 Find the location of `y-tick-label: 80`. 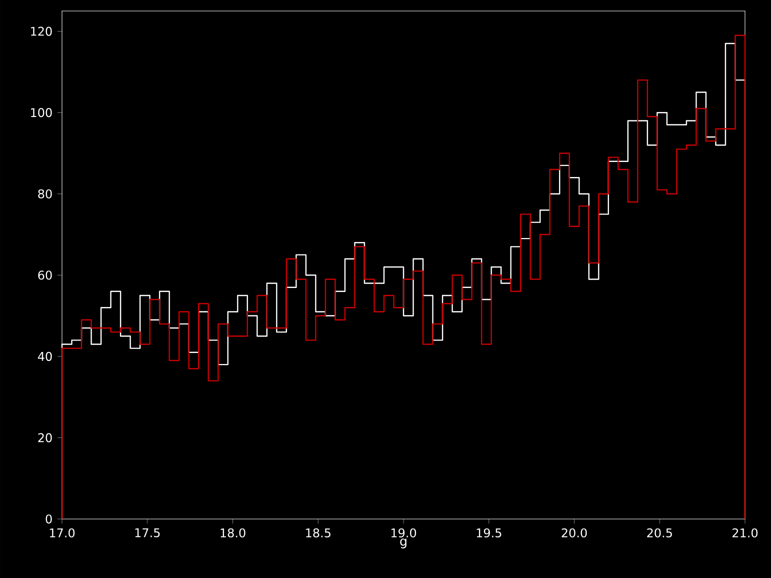

y-tick-label: 80 is located at coordinates (45, 193).